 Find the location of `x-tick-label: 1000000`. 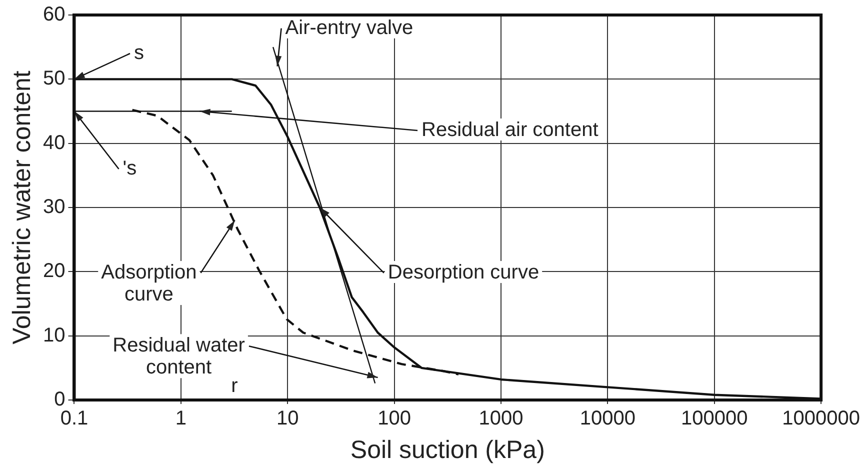

x-tick-label: 1000000 is located at coordinates (821, 419).